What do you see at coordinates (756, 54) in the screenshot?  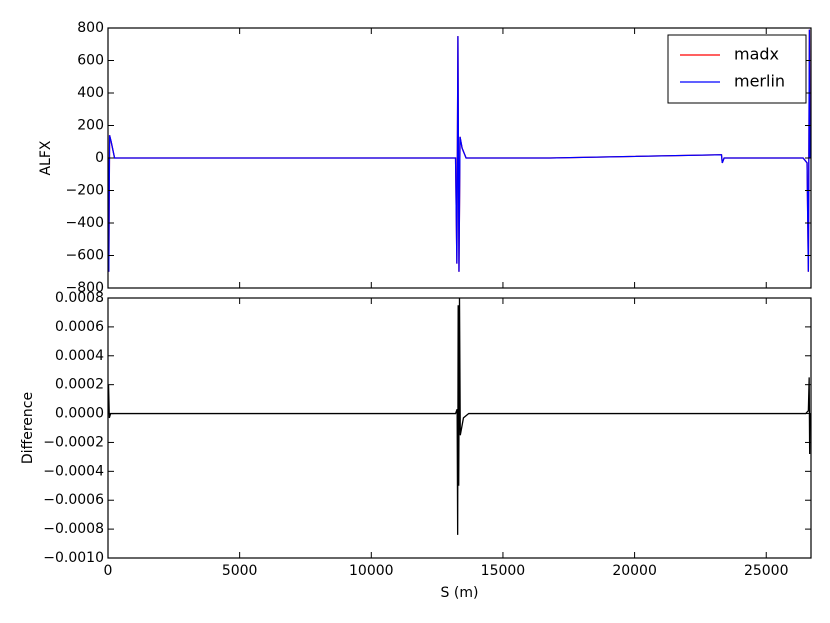 I see `legend-label: madx` at bounding box center [756, 54].